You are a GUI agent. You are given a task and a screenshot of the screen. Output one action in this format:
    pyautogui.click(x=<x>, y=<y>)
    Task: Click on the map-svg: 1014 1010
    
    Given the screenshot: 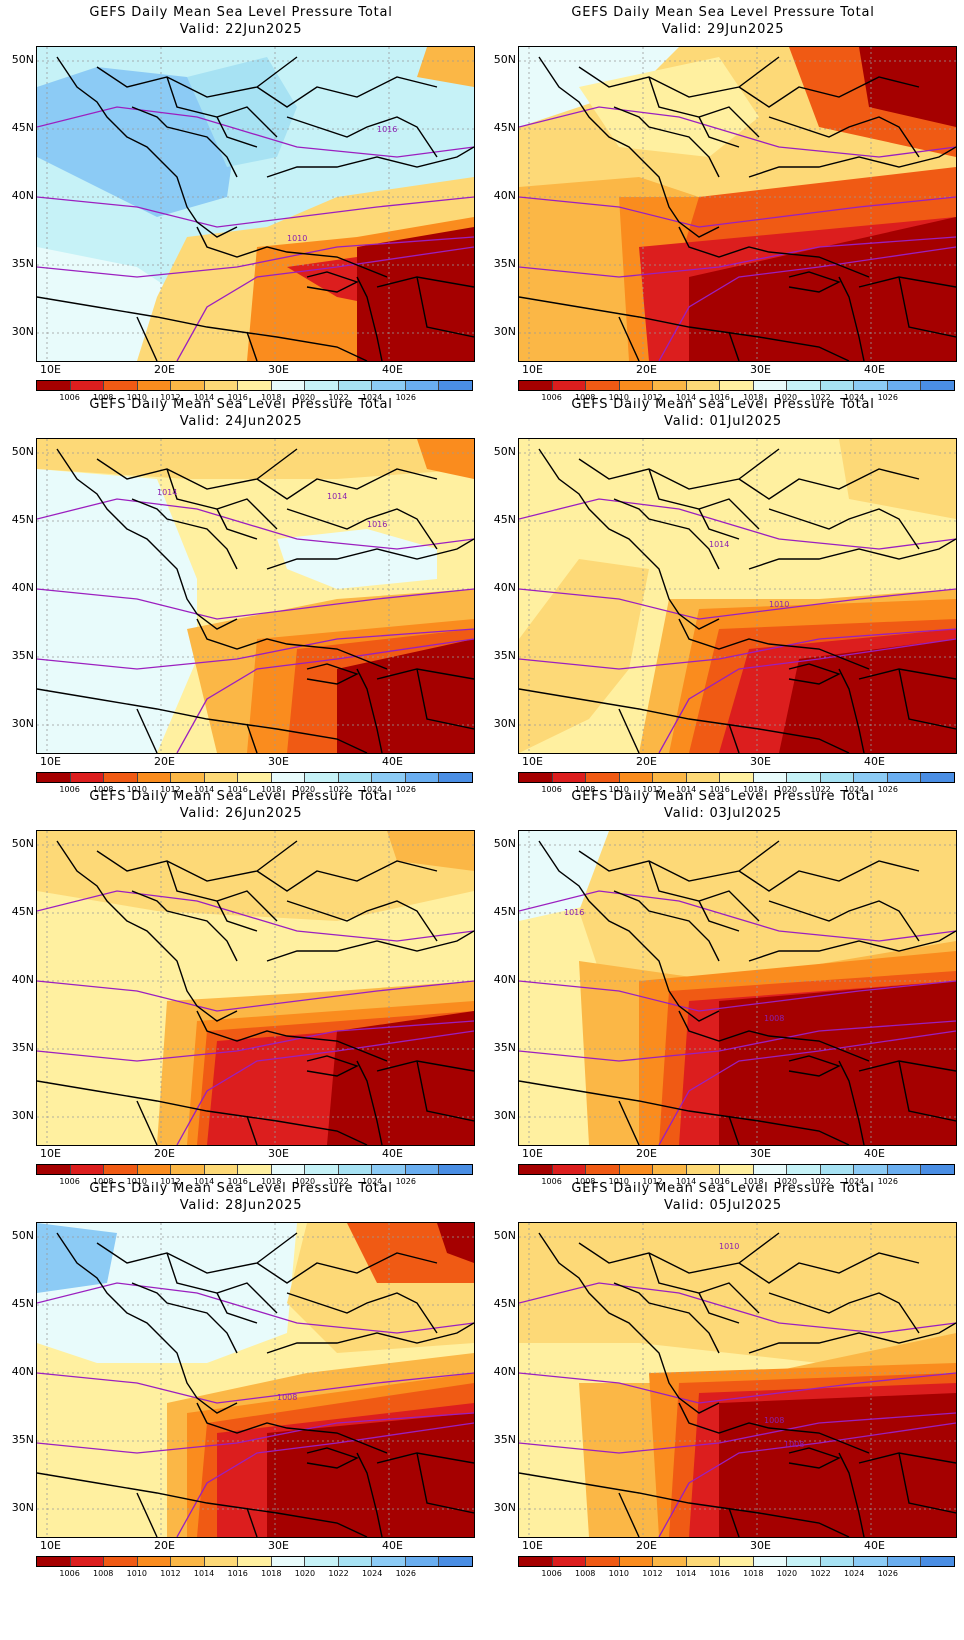 What is the action you would take?
    pyautogui.click(x=737, y=596)
    